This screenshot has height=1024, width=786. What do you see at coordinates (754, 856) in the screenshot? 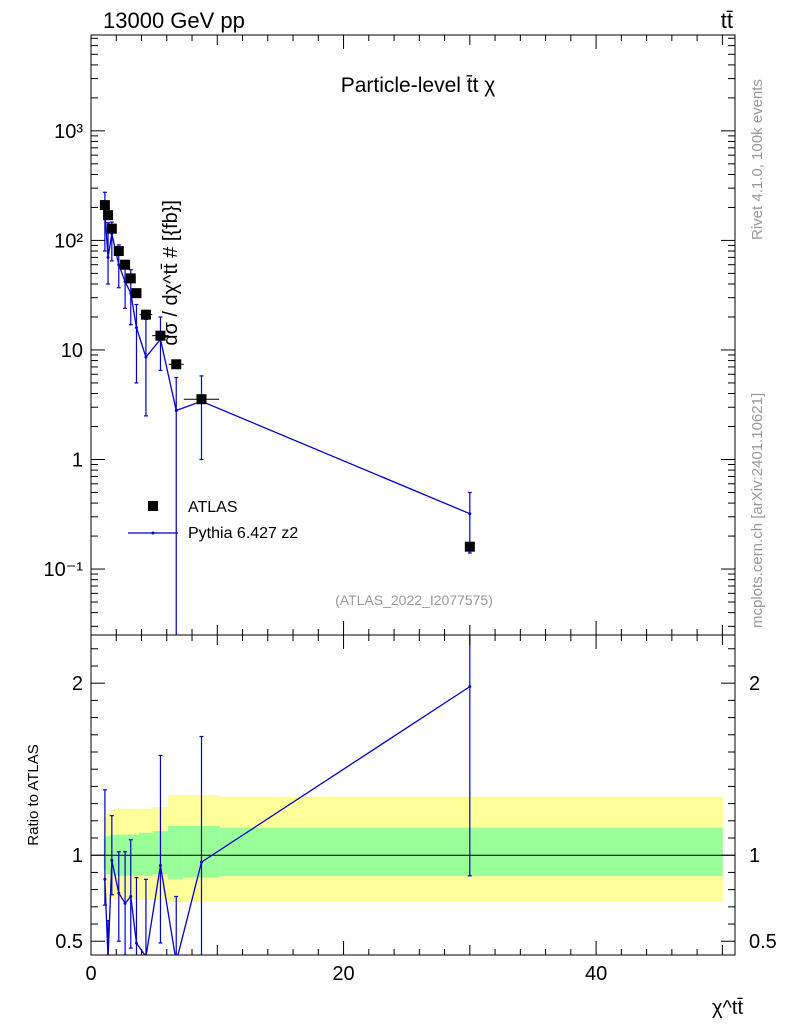
I see `ratio-y-tick-label-right: 1` at bounding box center [754, 856].